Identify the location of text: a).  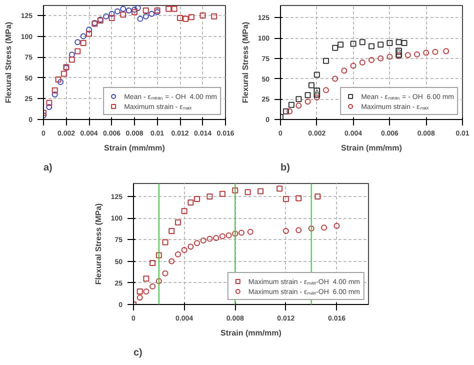
(48, 168).